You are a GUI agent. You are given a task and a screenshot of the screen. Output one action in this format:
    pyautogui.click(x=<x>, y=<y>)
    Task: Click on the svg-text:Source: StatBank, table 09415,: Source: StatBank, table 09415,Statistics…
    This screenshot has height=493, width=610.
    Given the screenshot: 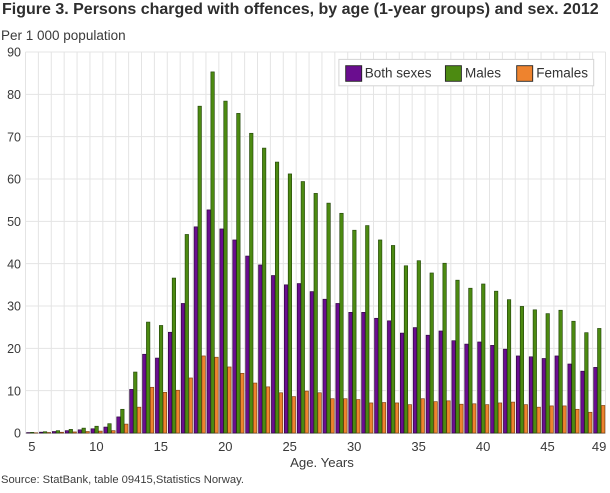 What is the action you would take?
    pyautogui.click(x=122, y=480)
    